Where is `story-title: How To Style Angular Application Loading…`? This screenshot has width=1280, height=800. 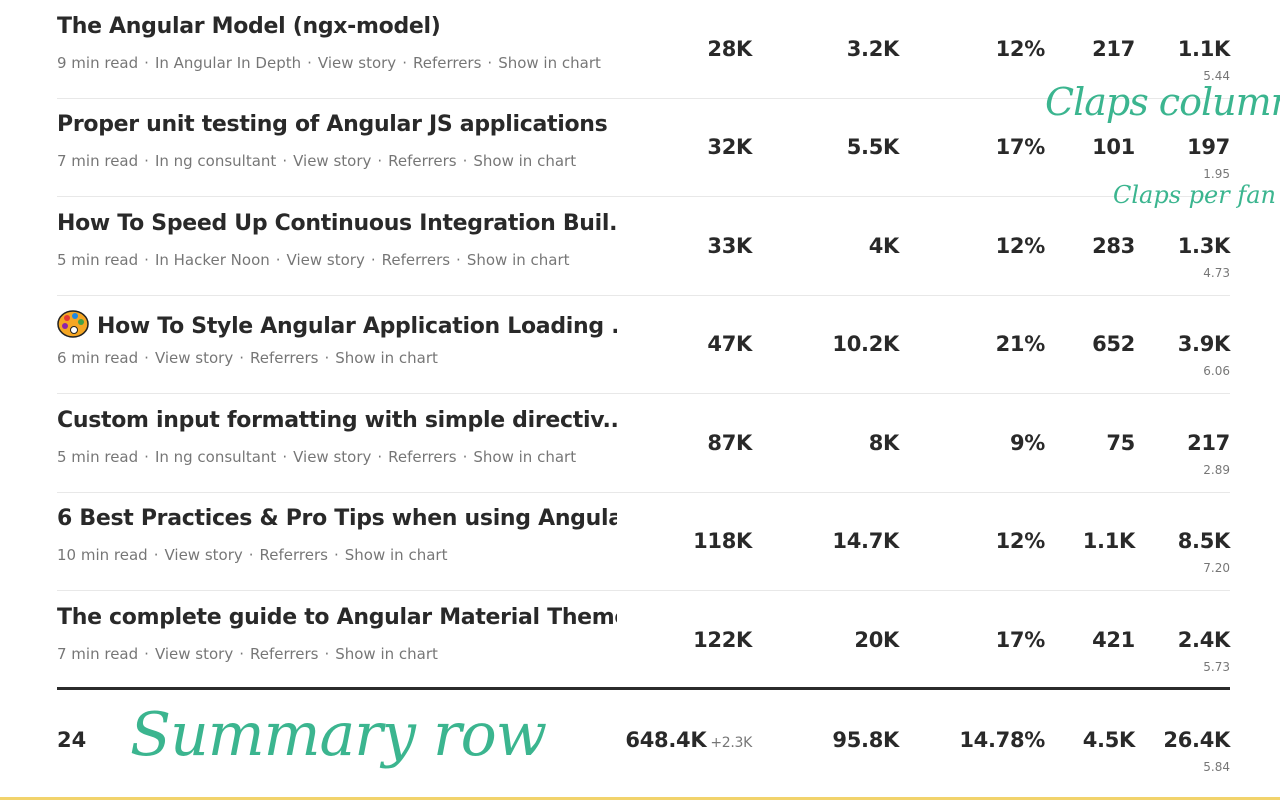 story-title: How To Style Angular Application Loading… is located at coordinates (337, 324).